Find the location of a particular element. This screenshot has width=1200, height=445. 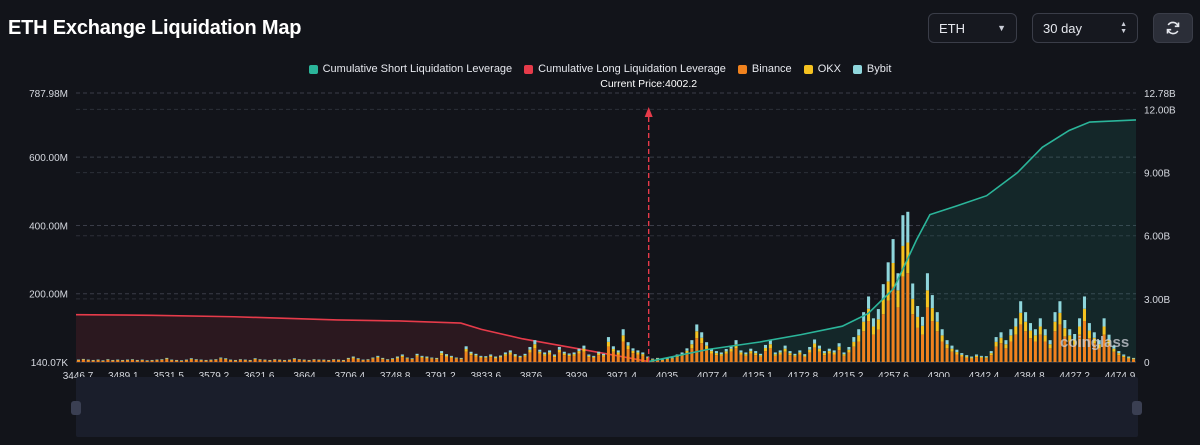

legend-swatch-long is located at coordinates (529, 69).